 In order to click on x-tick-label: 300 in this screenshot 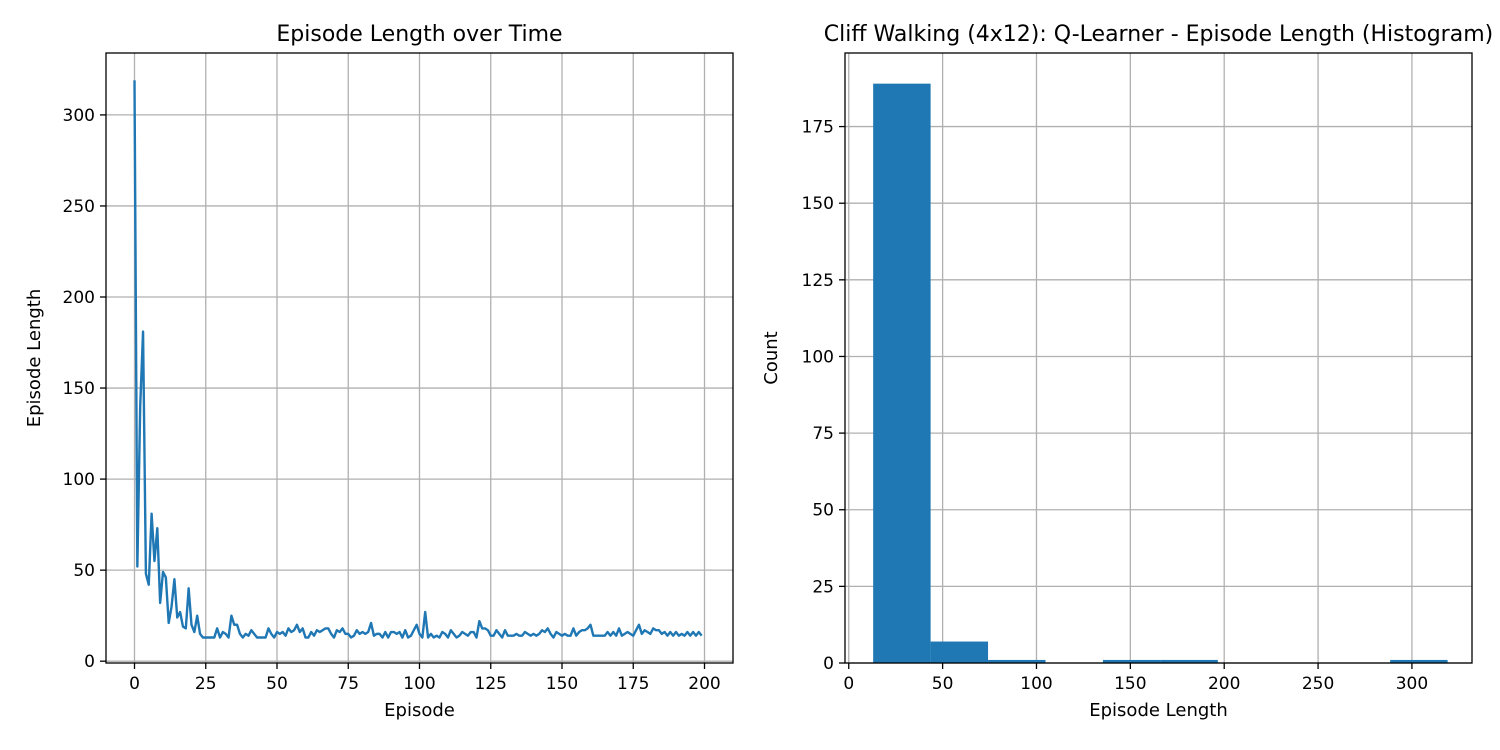, I will do `click(1412, 684)`.